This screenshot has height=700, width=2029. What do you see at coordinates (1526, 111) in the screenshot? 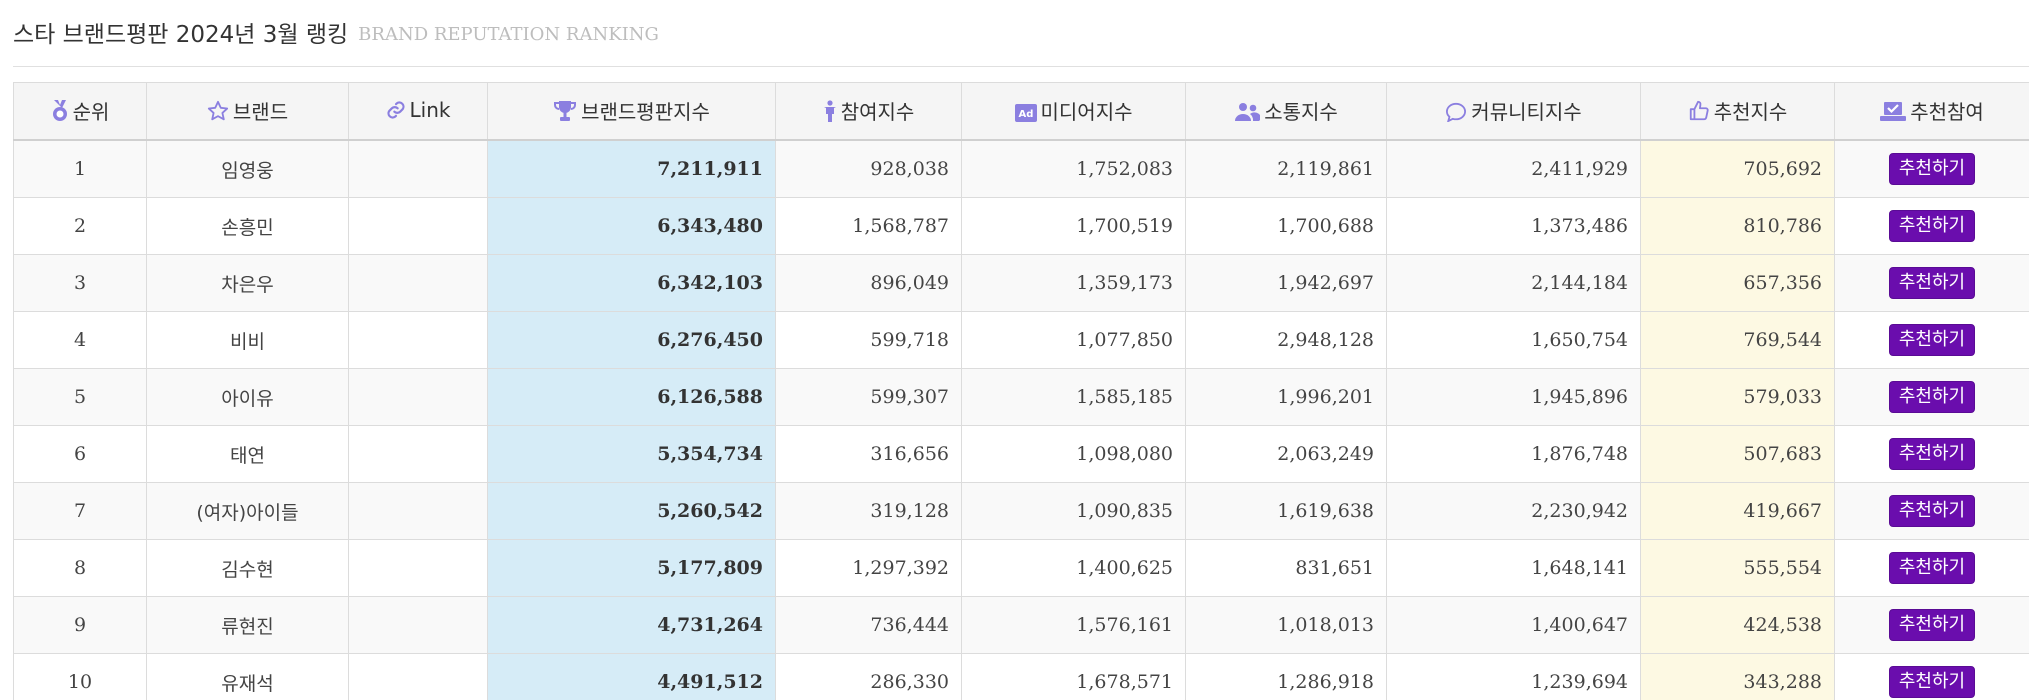
I see `column-header-label: 커뮤니티지수` at bounding box center [1526, 111].